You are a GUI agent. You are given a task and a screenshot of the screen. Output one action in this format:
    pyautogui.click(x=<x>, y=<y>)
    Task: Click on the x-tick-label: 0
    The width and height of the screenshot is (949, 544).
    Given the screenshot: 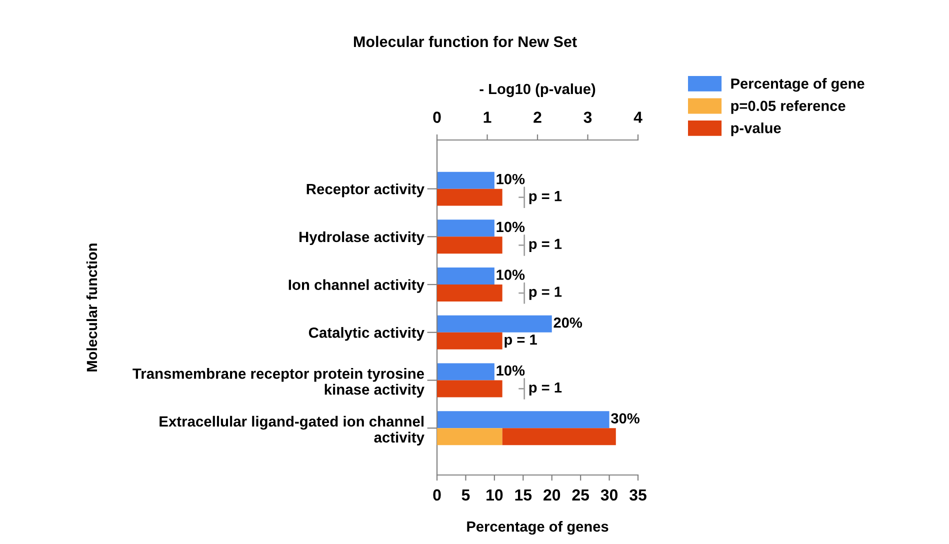 What is the action you would take?
    pyautogui.click(x=437, y=495)
    